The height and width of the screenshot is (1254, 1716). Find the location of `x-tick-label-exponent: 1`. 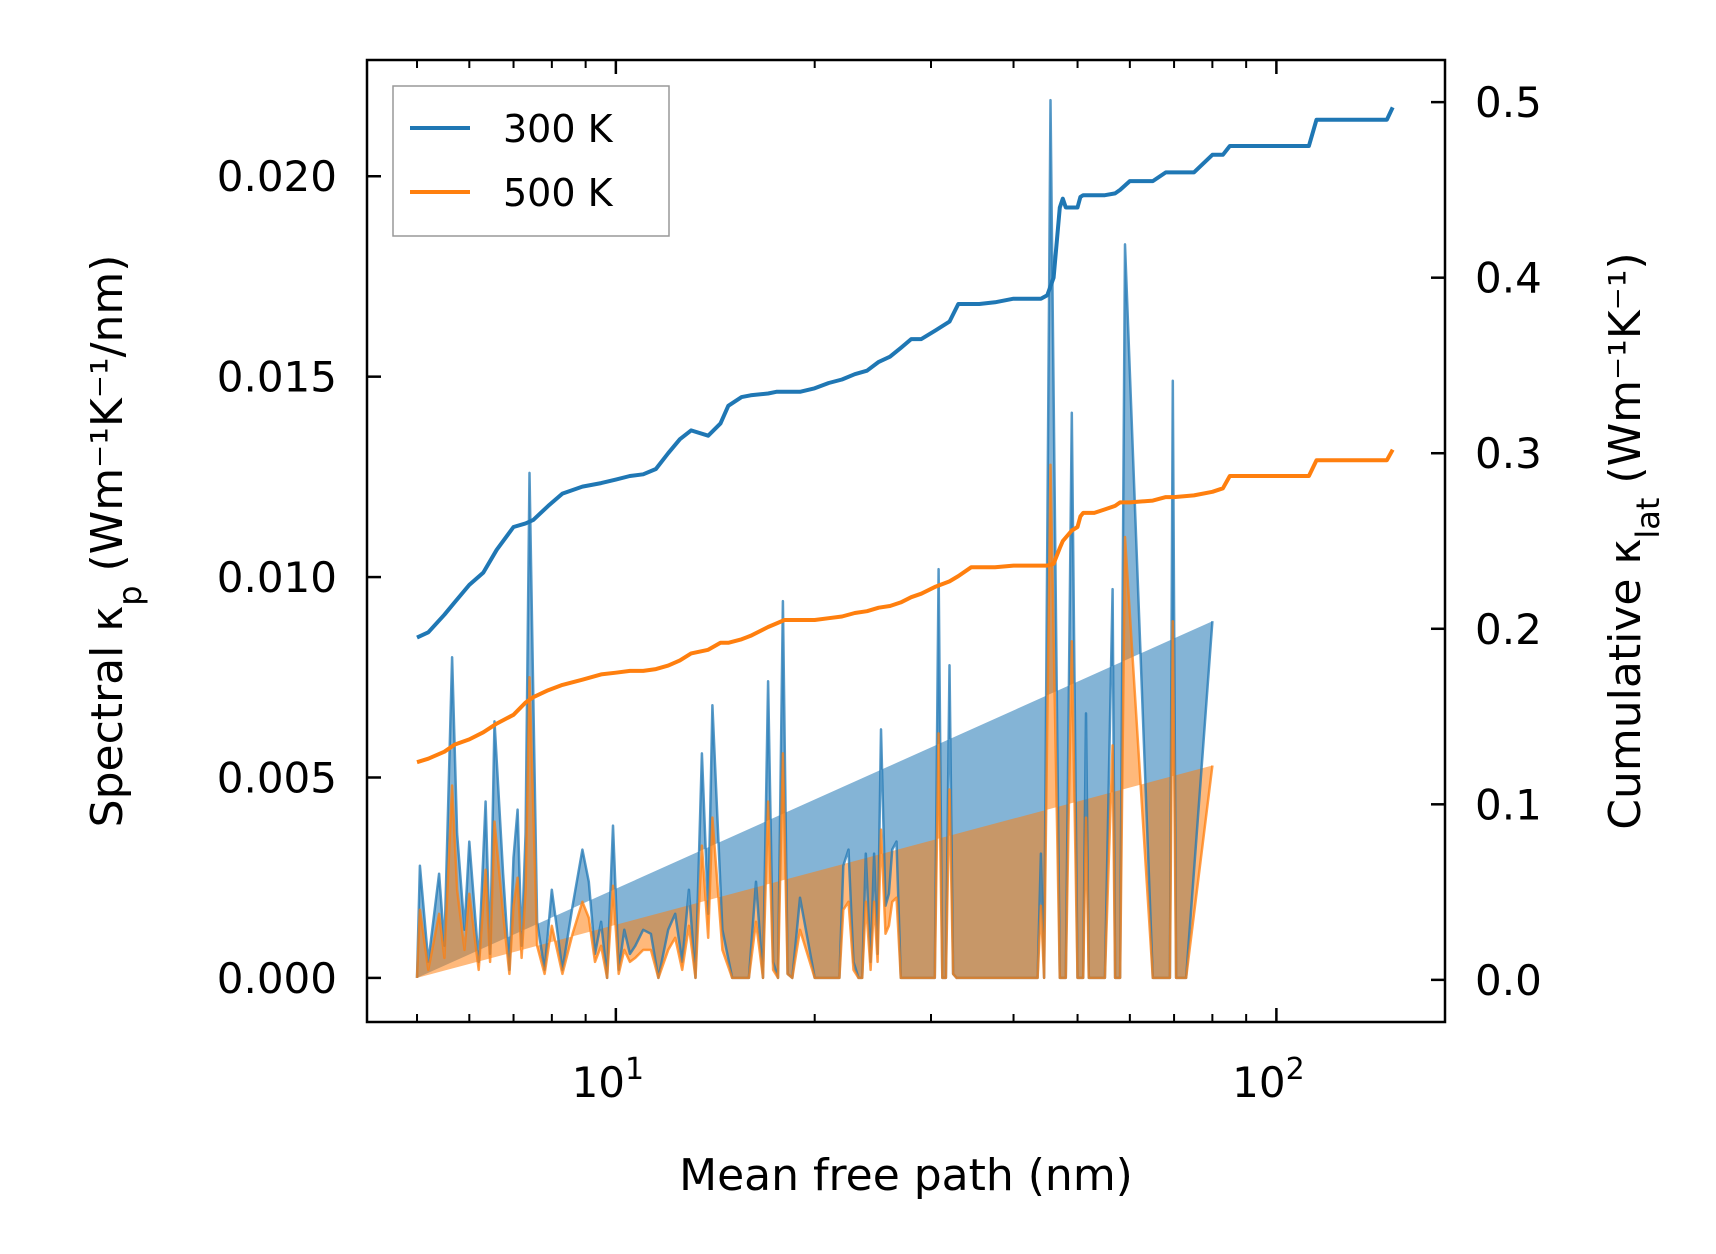

x-tick-label-exponent: 1 is located at coordinates (634, 1069).